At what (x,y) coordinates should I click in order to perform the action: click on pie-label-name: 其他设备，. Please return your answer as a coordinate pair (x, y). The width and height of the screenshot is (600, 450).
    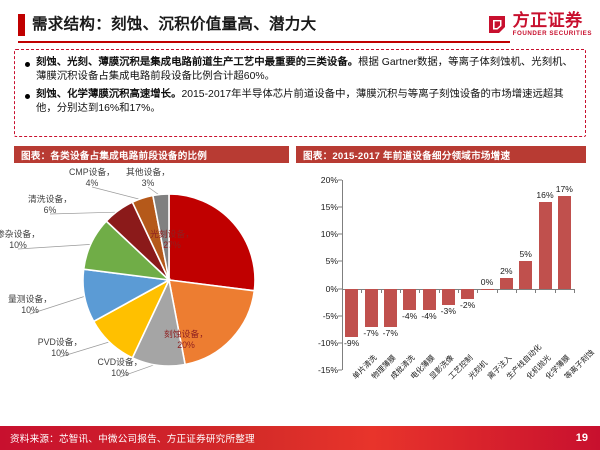
    Looking at the image, I should click on (148, 172).